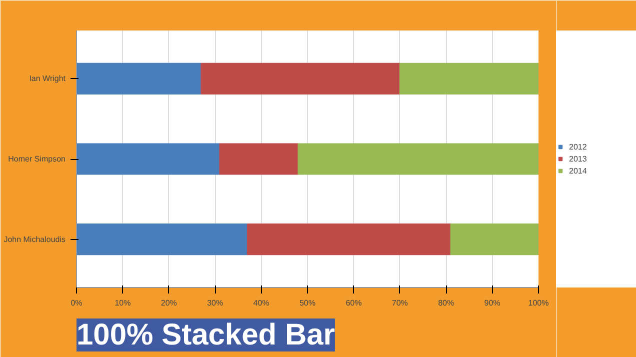 This screenshot has height=357, width=636. Describe the element at coordinates (47, 79) in the screenshot. I see `y-tick-label: Ian Wright` at that location.